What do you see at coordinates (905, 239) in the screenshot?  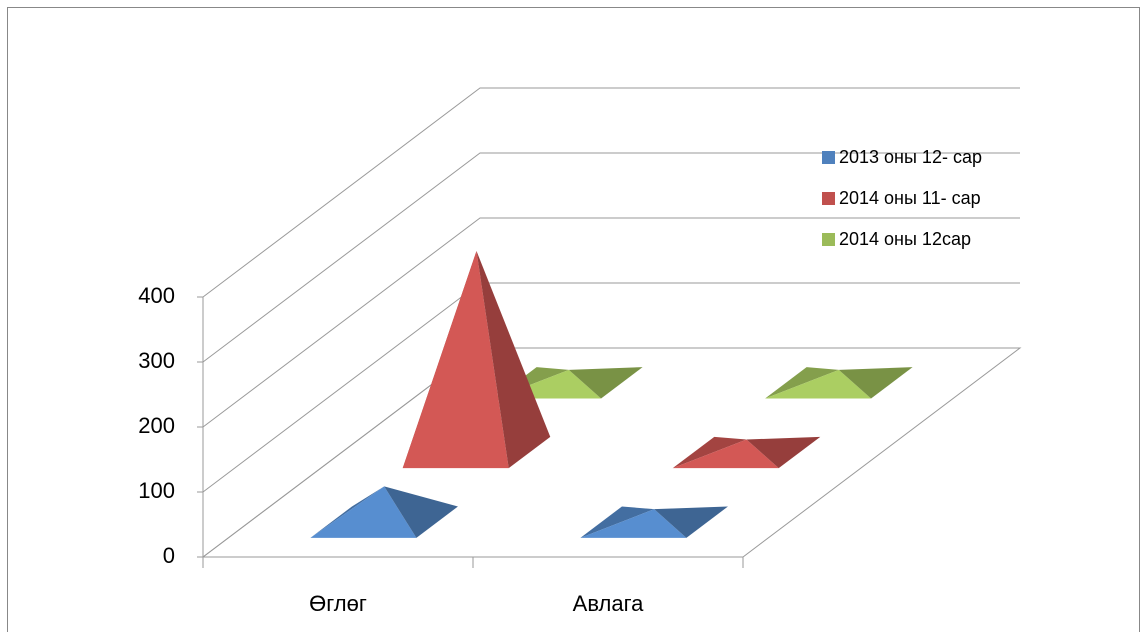 I see `legend-label: 2014 оны 12сар` at bounding box center [905, 239].